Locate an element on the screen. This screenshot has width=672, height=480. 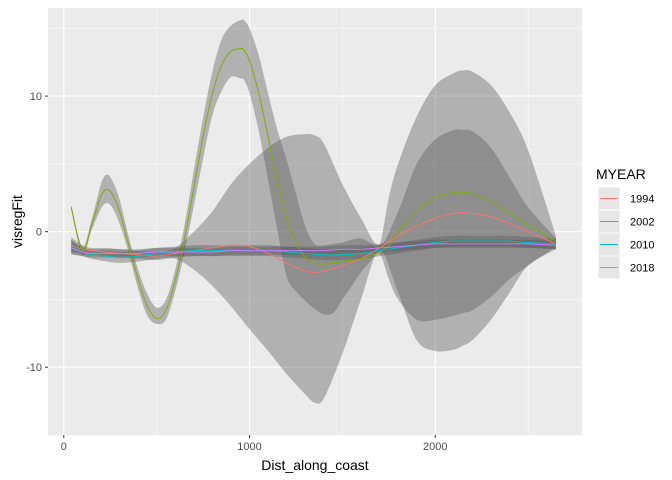
legend-label-2010: 2010 is located at coordinates (642, 246).